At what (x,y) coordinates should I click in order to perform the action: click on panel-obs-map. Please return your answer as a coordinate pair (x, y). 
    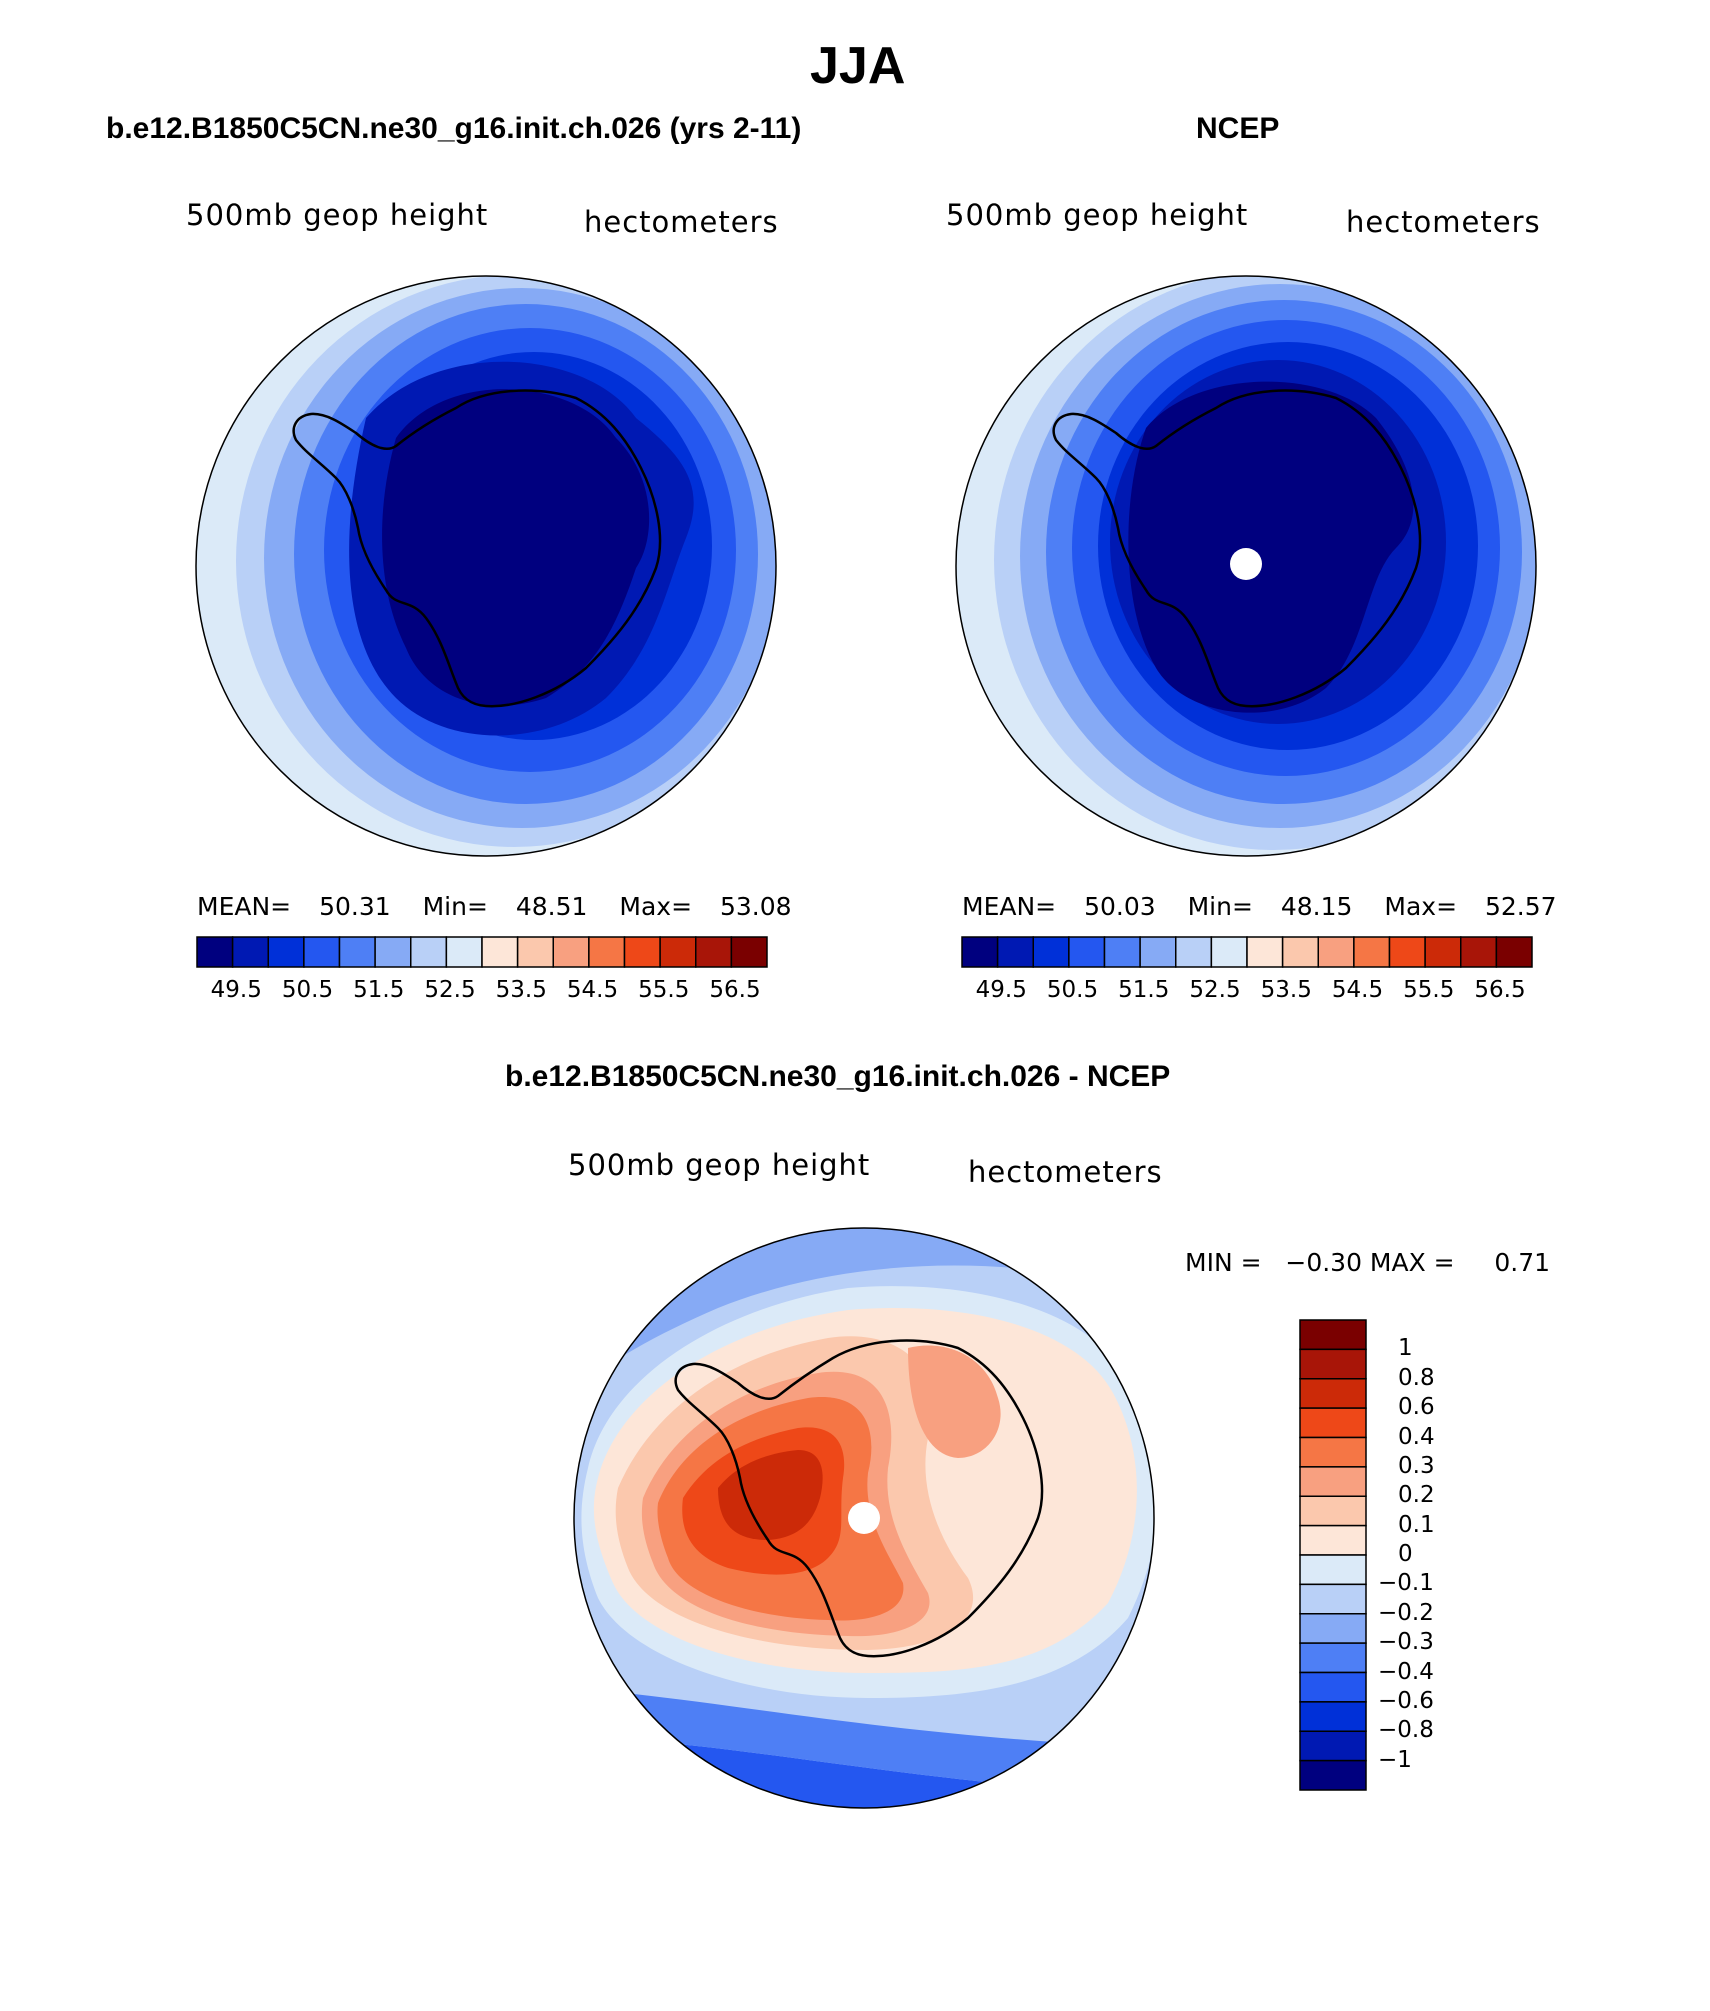
    Looking at the image, I should click on (1246, 566).